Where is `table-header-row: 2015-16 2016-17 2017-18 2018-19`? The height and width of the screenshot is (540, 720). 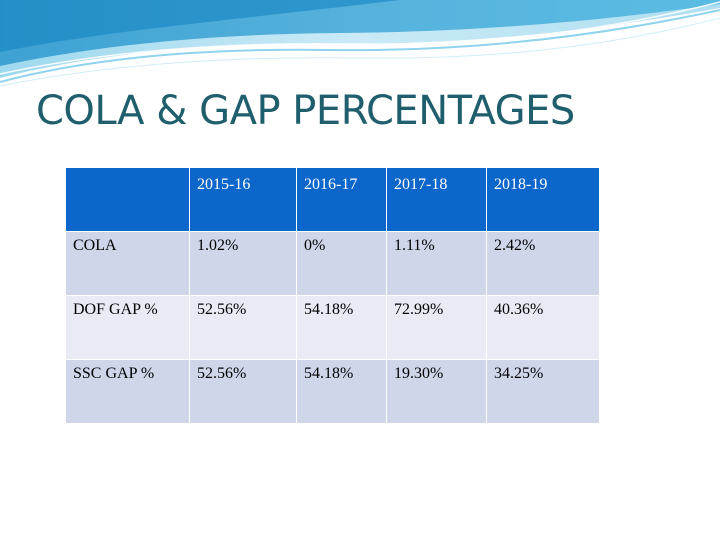 table-header-row: 2015-16 2016-17 2017-18 2018-19 is located at coordinates (332, 199).